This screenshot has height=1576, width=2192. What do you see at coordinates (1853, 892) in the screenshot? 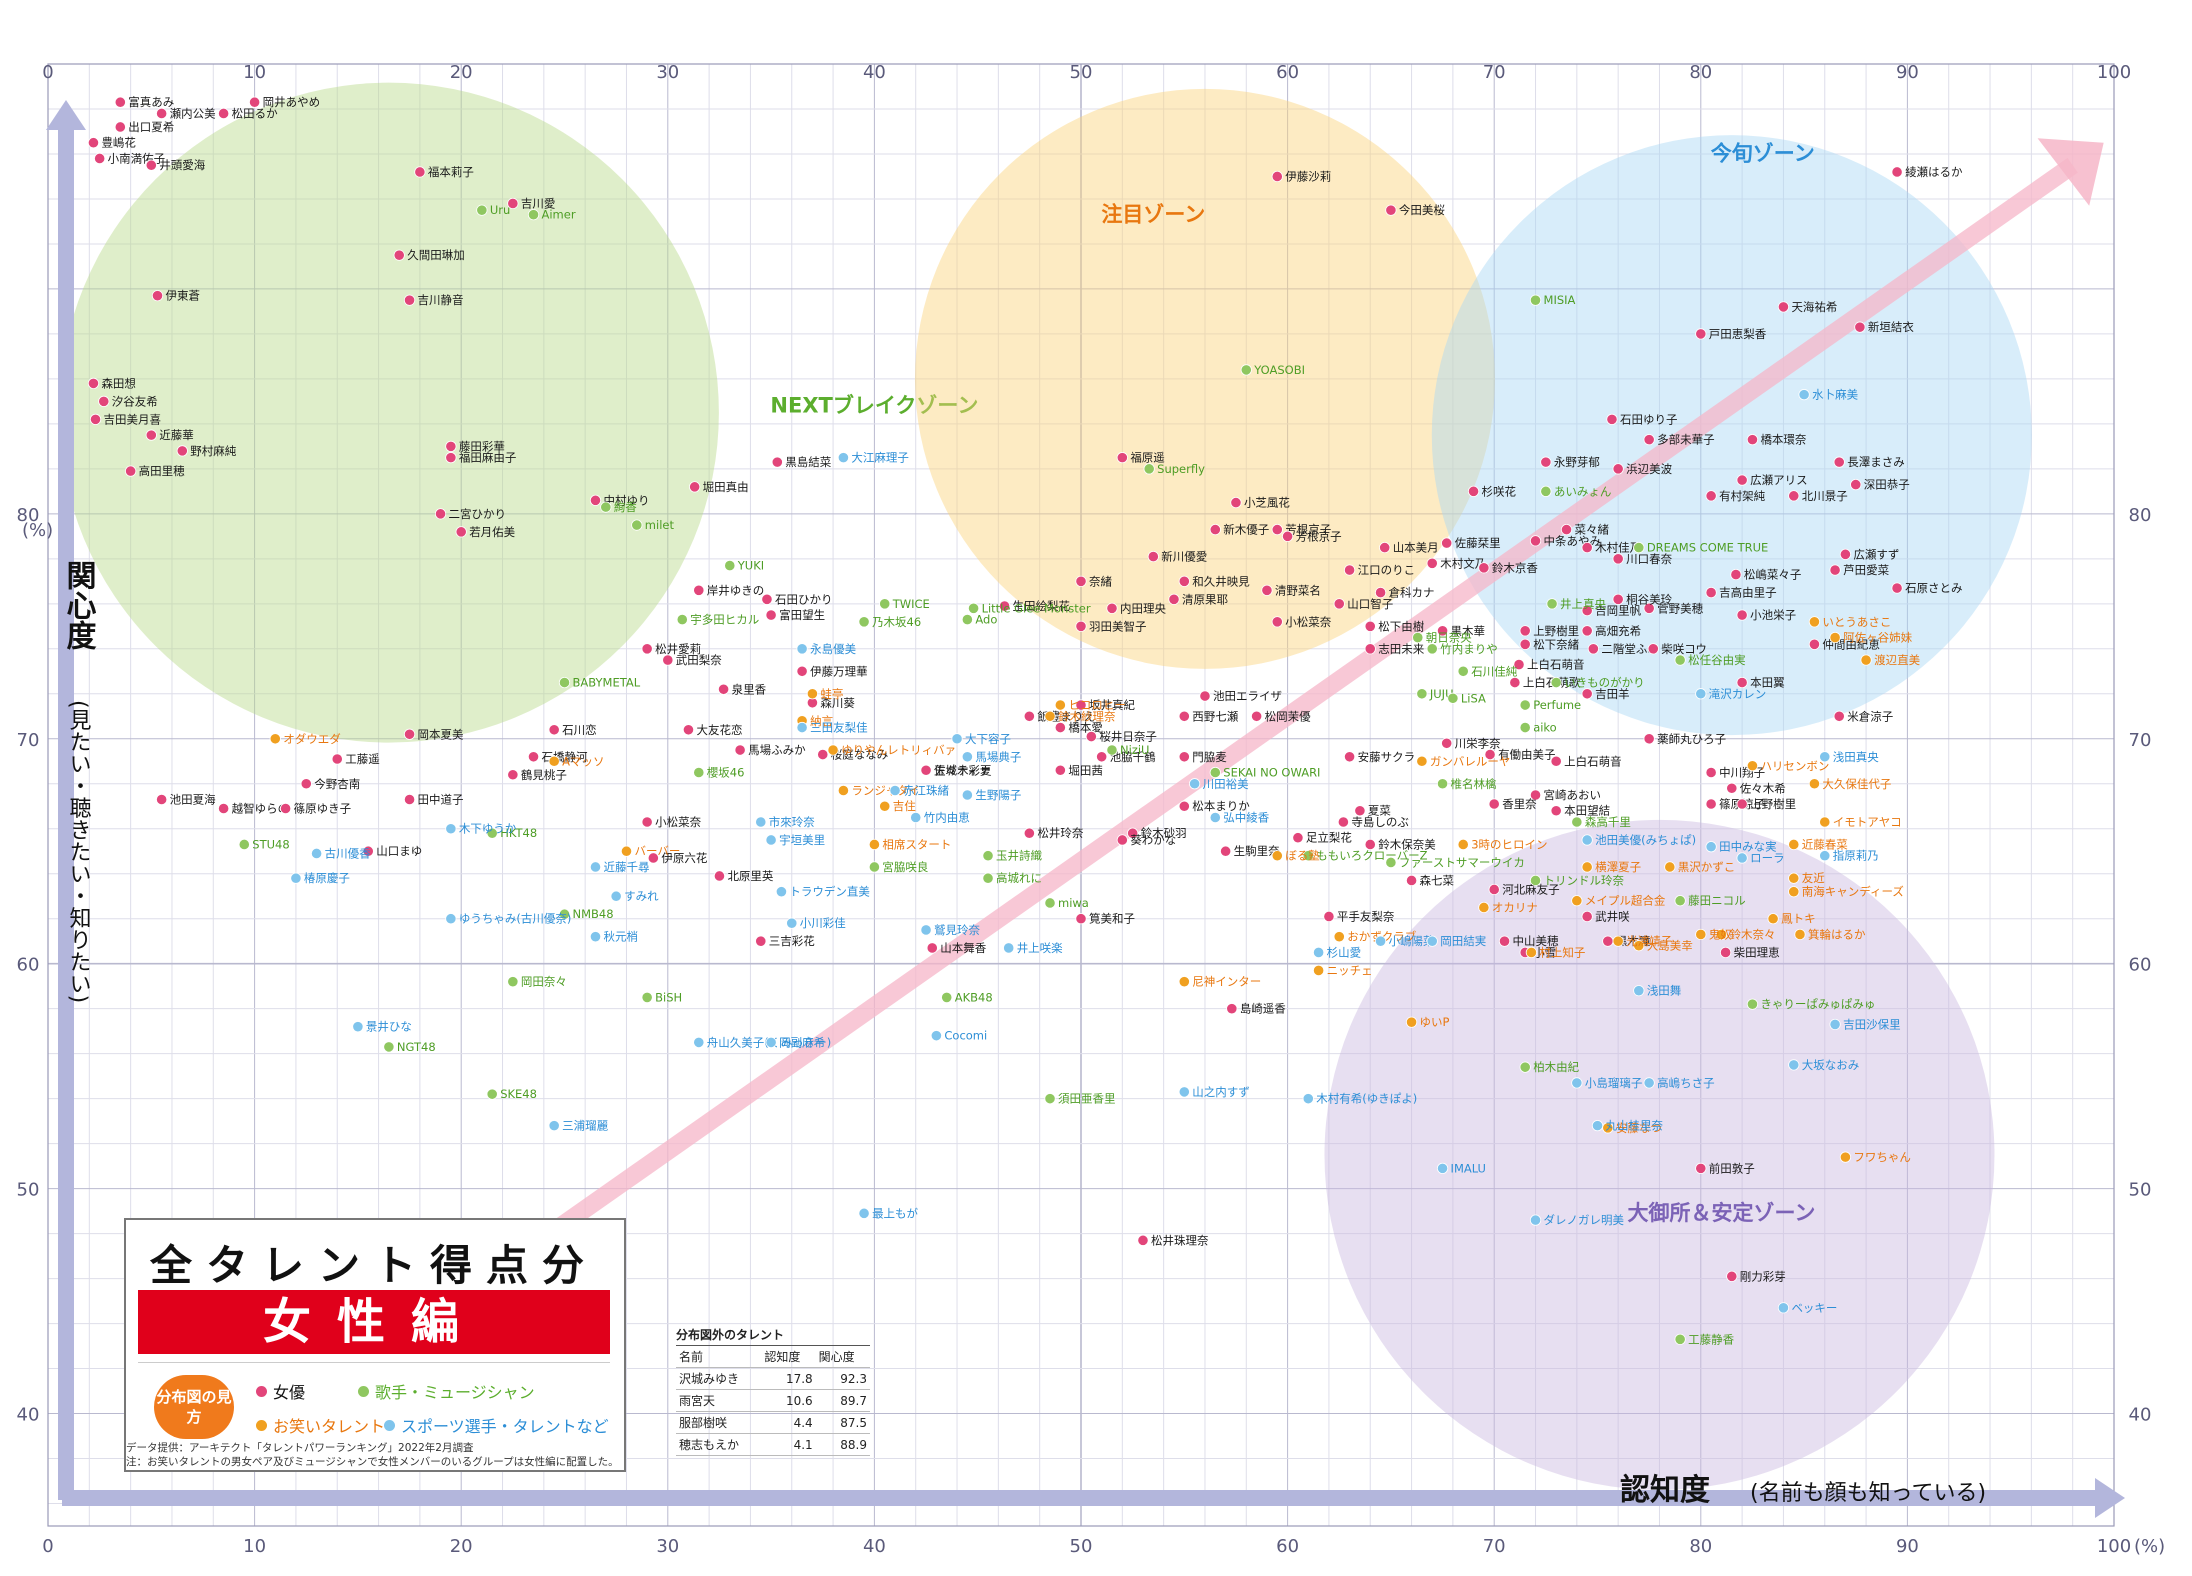
I see `data-point-label: 南海キャンディーズ` at bounding box center [1853, 892].